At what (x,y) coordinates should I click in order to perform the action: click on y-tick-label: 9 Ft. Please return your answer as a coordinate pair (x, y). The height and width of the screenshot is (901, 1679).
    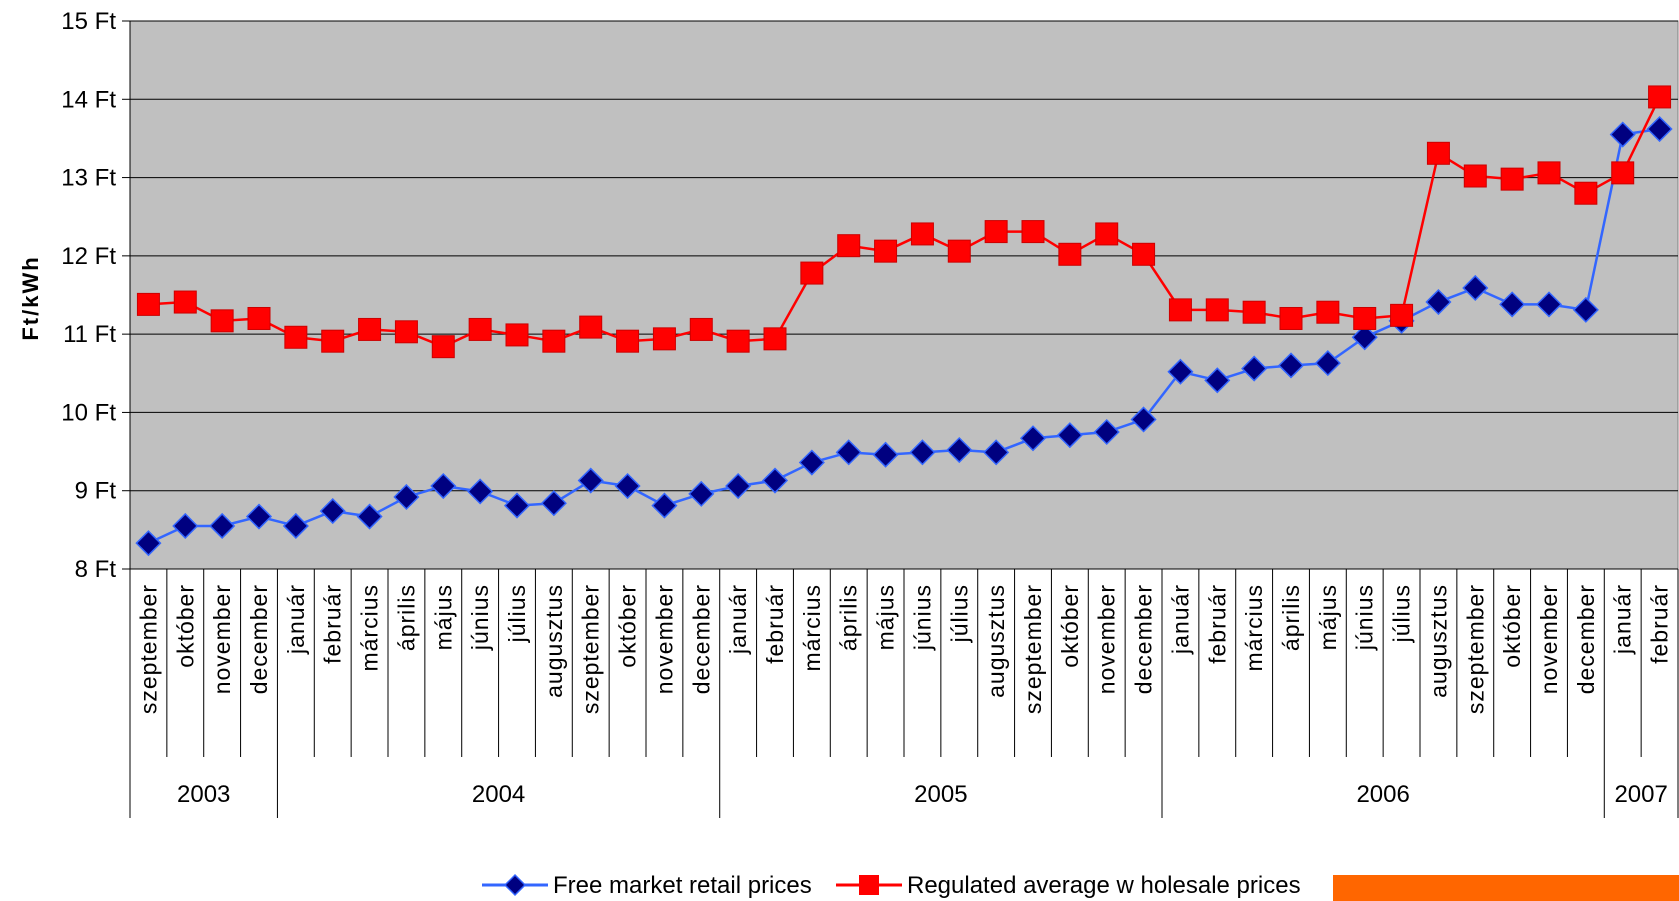
    Looking at the image, I should click on (96, 491).